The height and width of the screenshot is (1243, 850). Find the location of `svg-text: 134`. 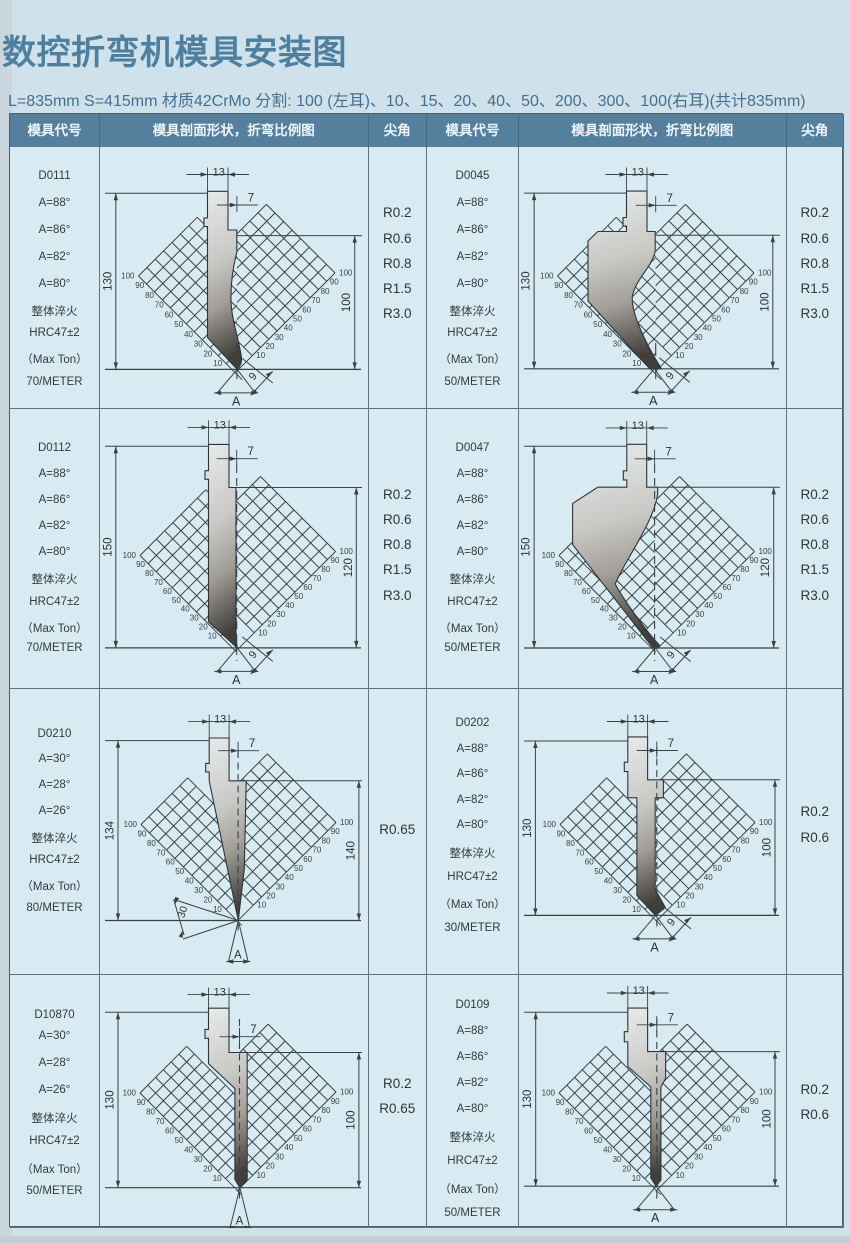

svg-text: 134 is located at coordinates (111, 830).